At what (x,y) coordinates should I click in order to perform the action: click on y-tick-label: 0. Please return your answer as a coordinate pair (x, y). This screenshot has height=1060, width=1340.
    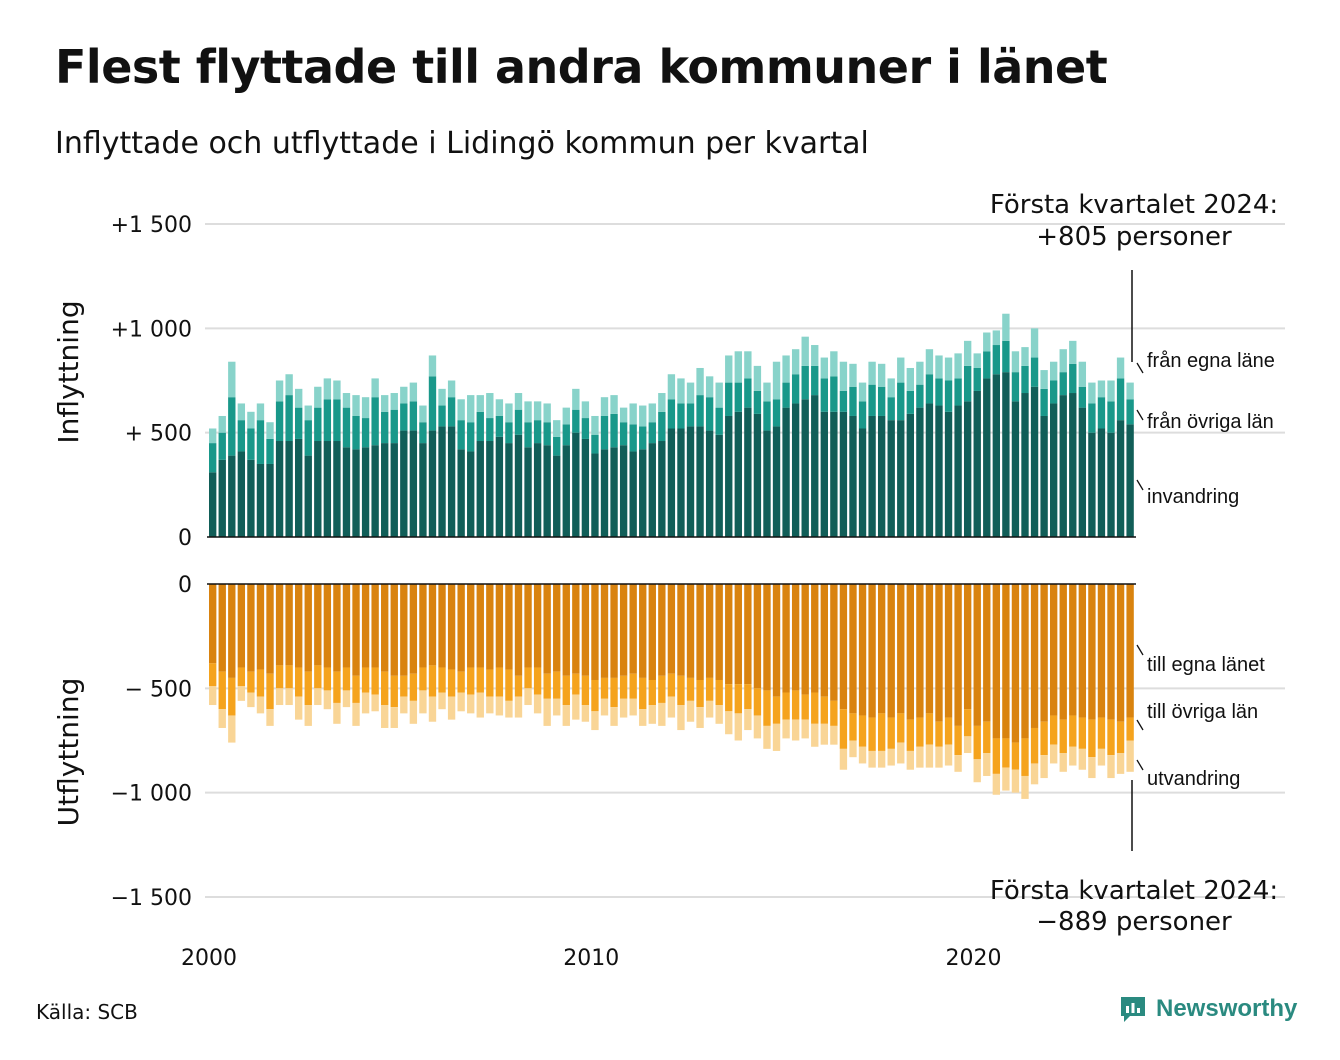
    Looking at the image, I should click on (185, 538).